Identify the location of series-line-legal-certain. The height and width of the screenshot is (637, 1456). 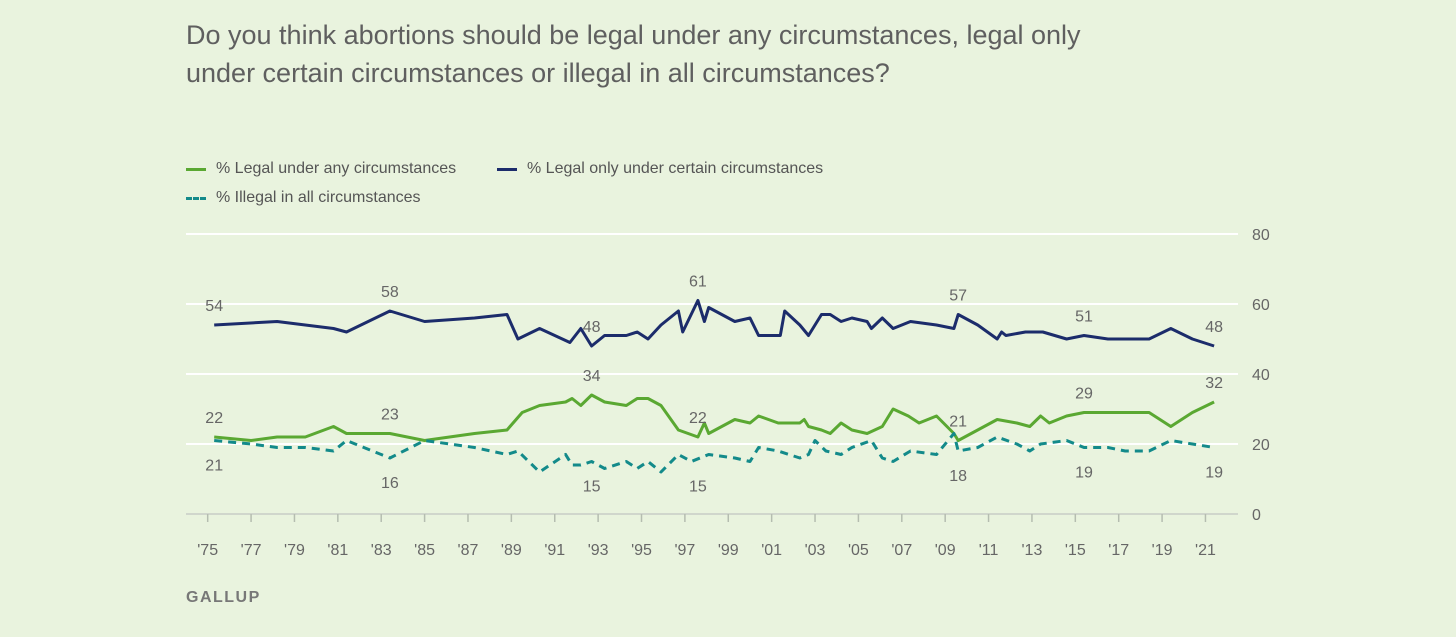
(714, 323).